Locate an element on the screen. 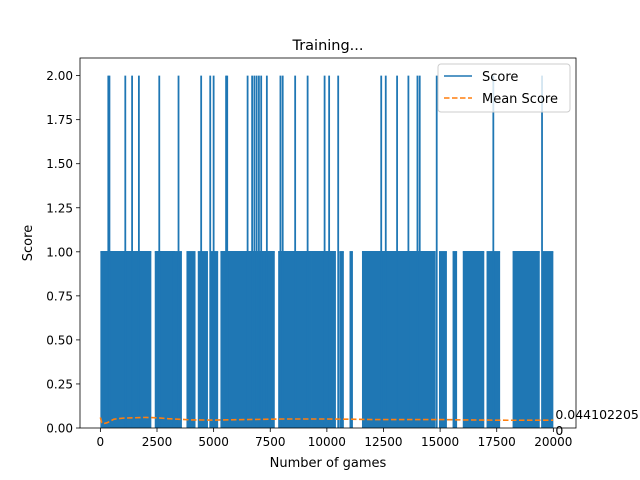 The image size is (640, 480). x-tick-label: 10000 is located at coordinates (327, 442).